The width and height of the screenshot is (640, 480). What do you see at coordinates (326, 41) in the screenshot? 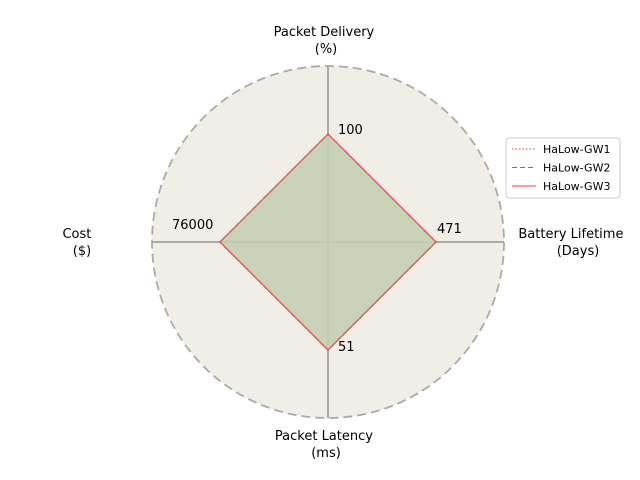
I see `axis-label-packet-delivery: Packet Delivery (%)` at bounding box center [326, 41].